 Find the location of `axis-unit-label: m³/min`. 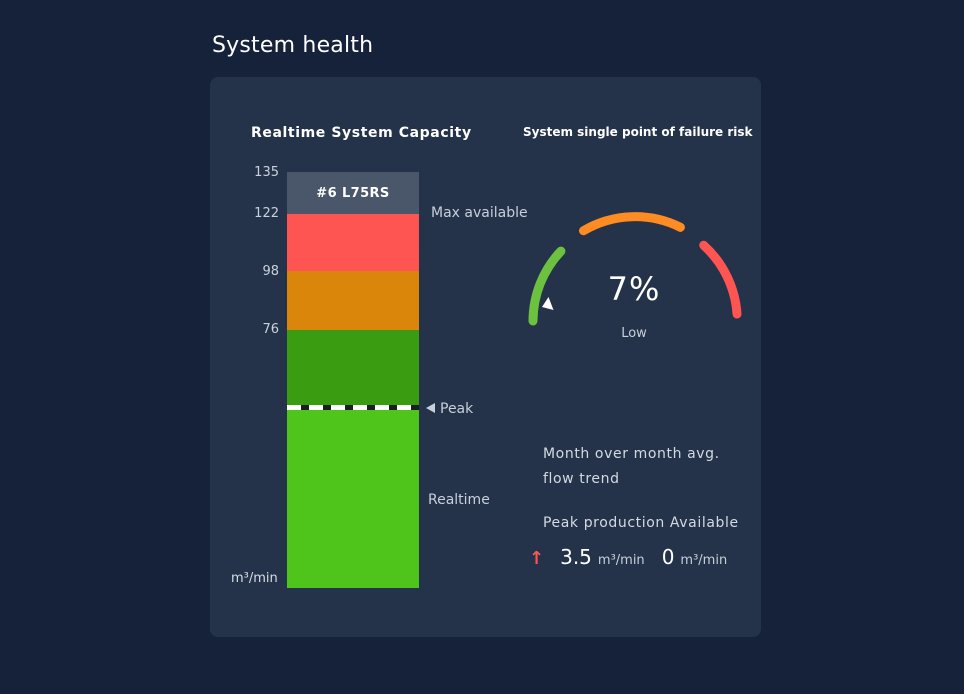

axis-unit-label: m³/min is located at coordinates (254, 578).